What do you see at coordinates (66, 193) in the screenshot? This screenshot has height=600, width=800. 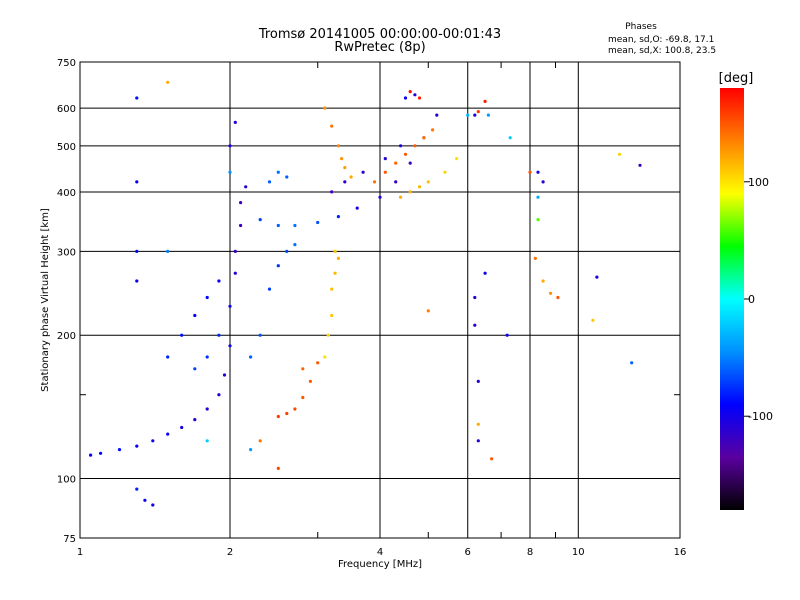 I see `y-tick-label: 400` at bounding box center [66, 193].